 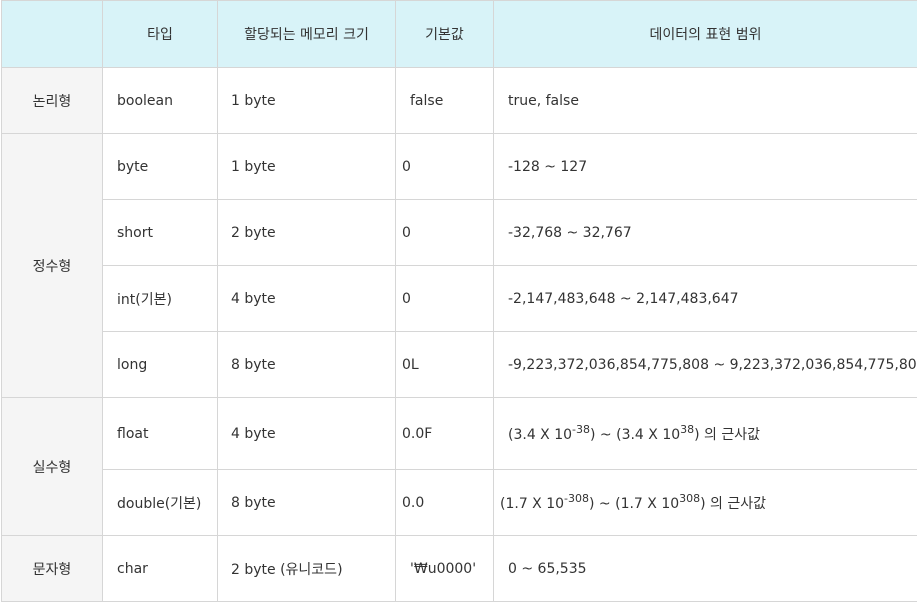 I want to click on group-label-real: 실수형, so click(x=52, y=466).